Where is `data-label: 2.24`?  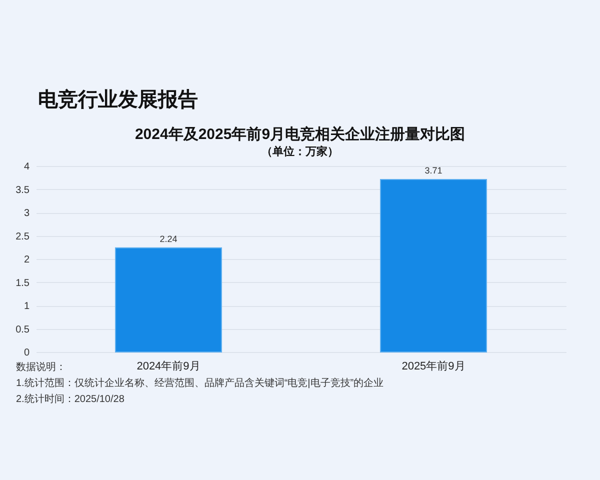
data-label: 2.24 is located at coordinates (169, 239).